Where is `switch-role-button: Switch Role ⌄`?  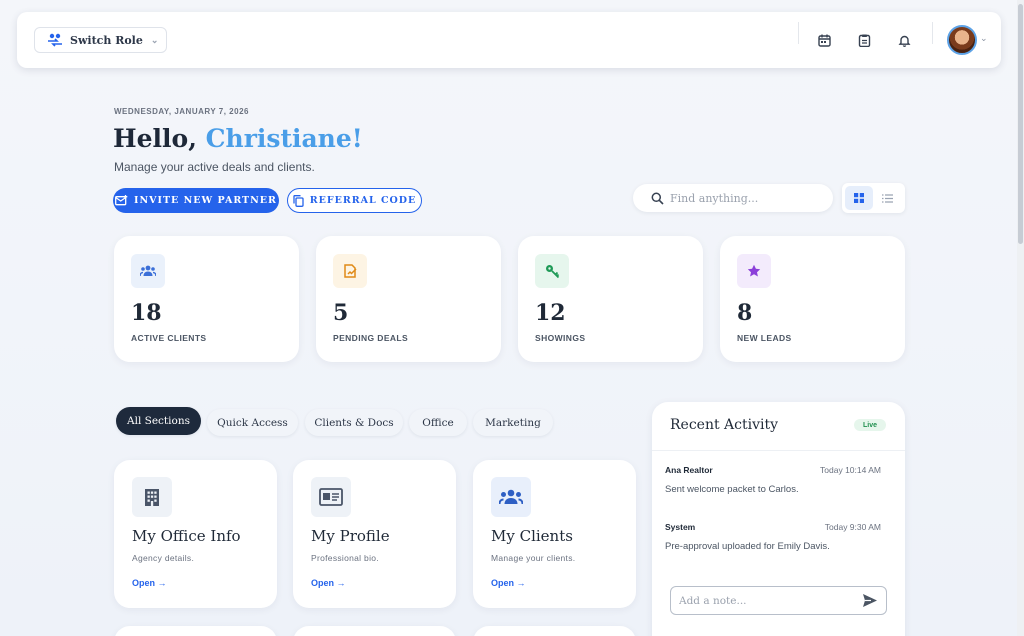
switch-role-button: Switch Role ⌄ is located at coordinates (100, 40).